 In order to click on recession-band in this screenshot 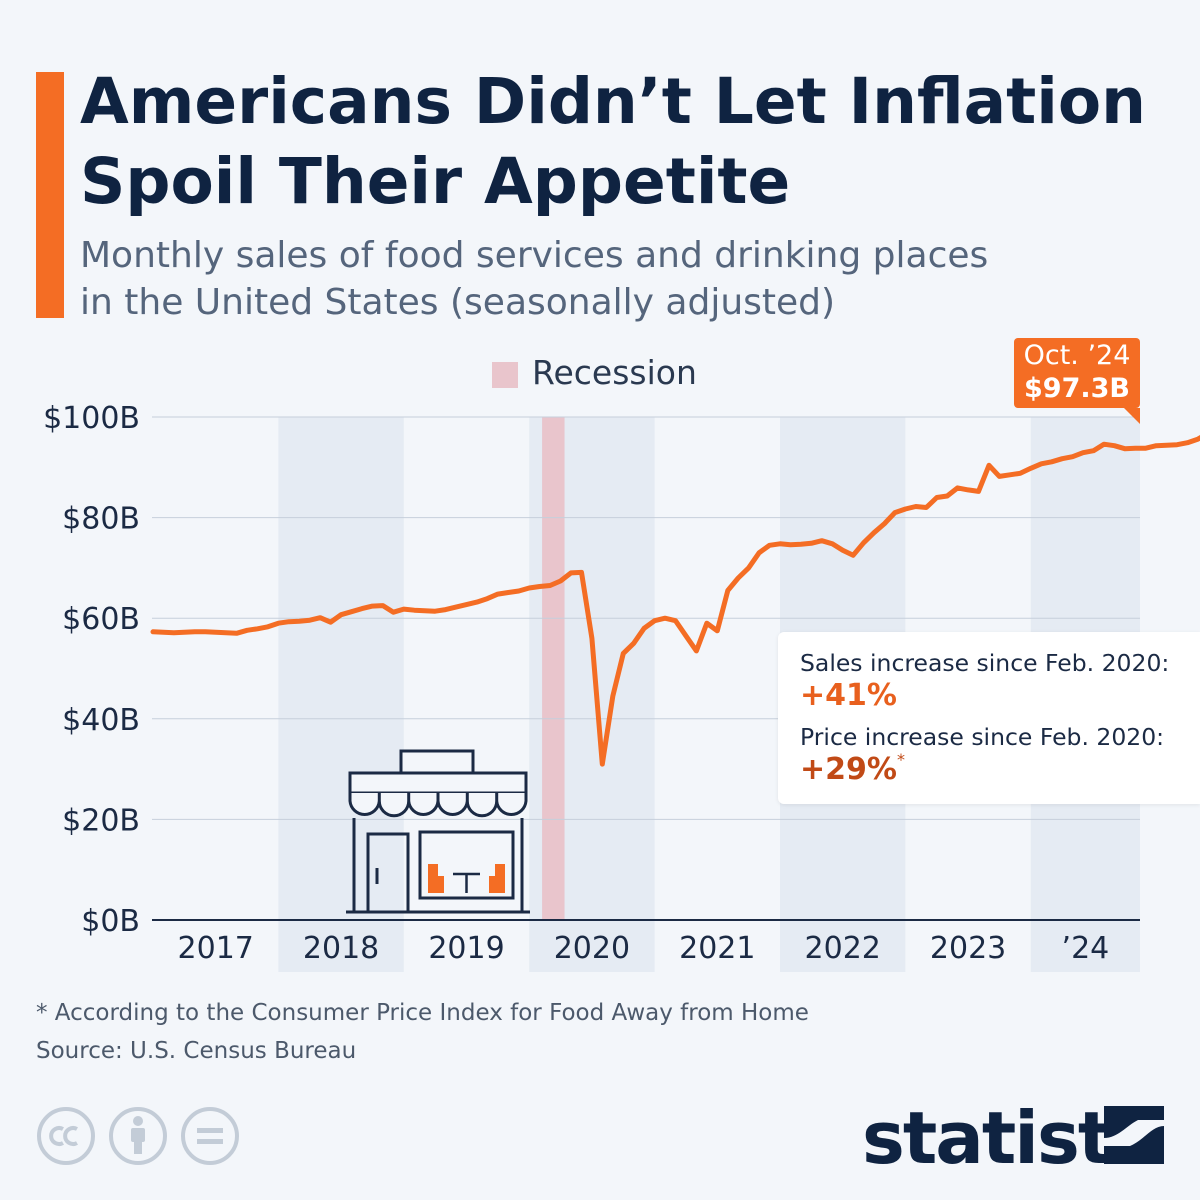, I will do `click(553, 668)`.